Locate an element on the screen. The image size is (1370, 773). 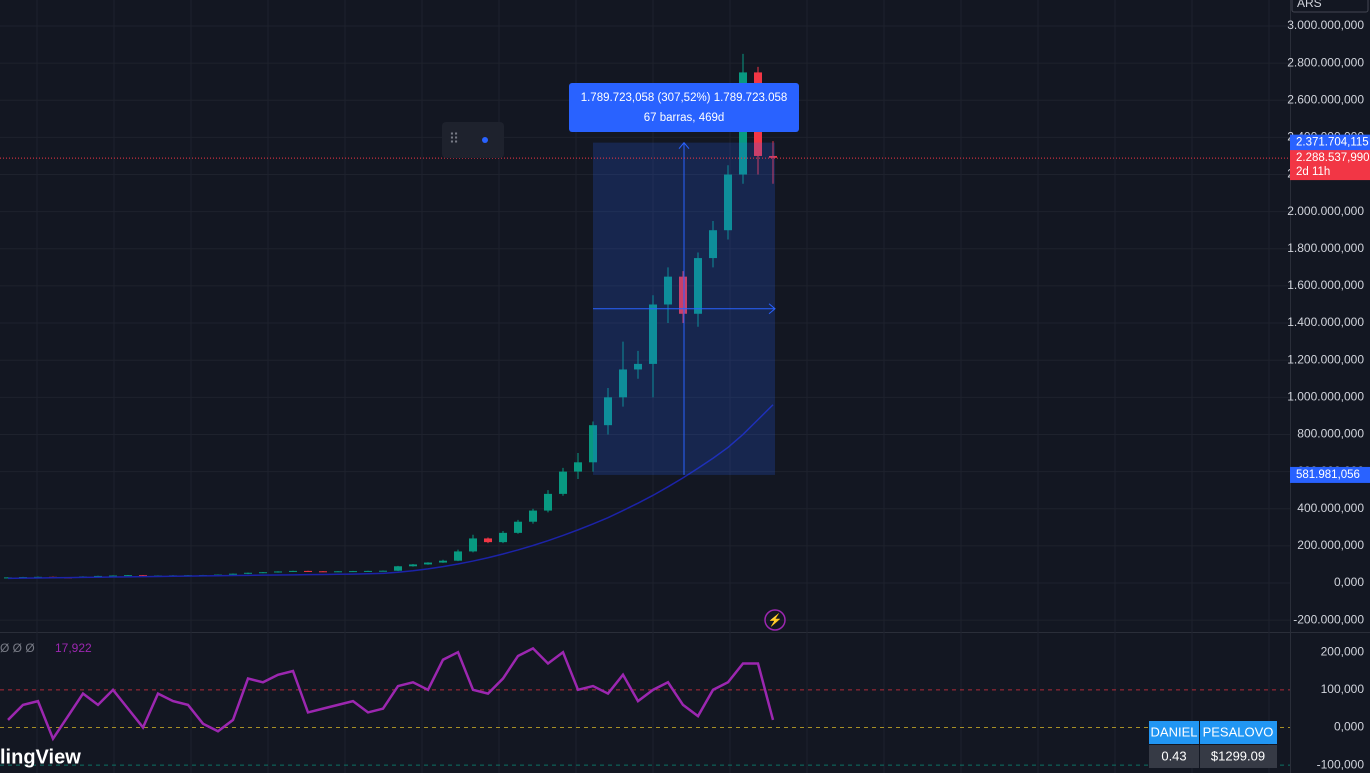
alert-icon is located at coordinates (775, 620).